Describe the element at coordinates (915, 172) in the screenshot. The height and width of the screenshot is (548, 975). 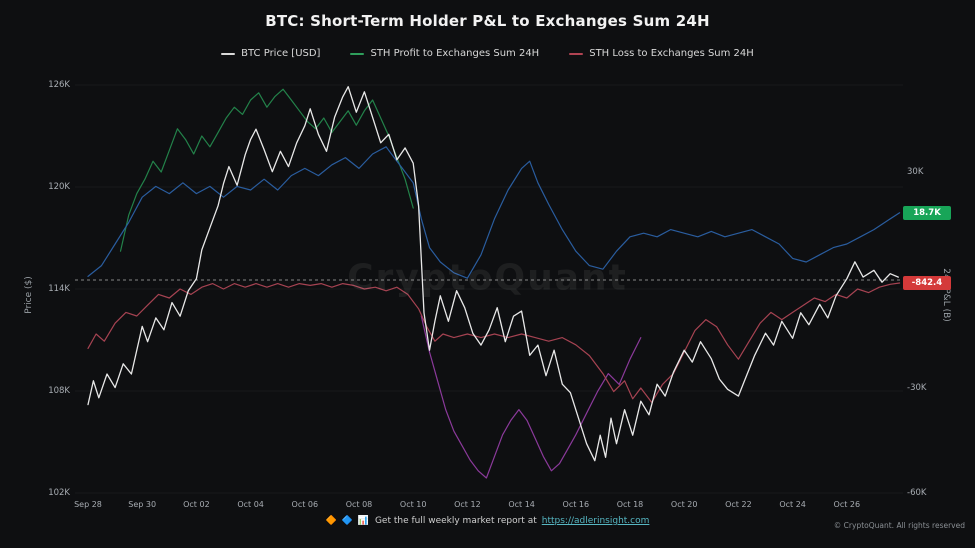
I see `right-axis-tick: 30K` at that location.